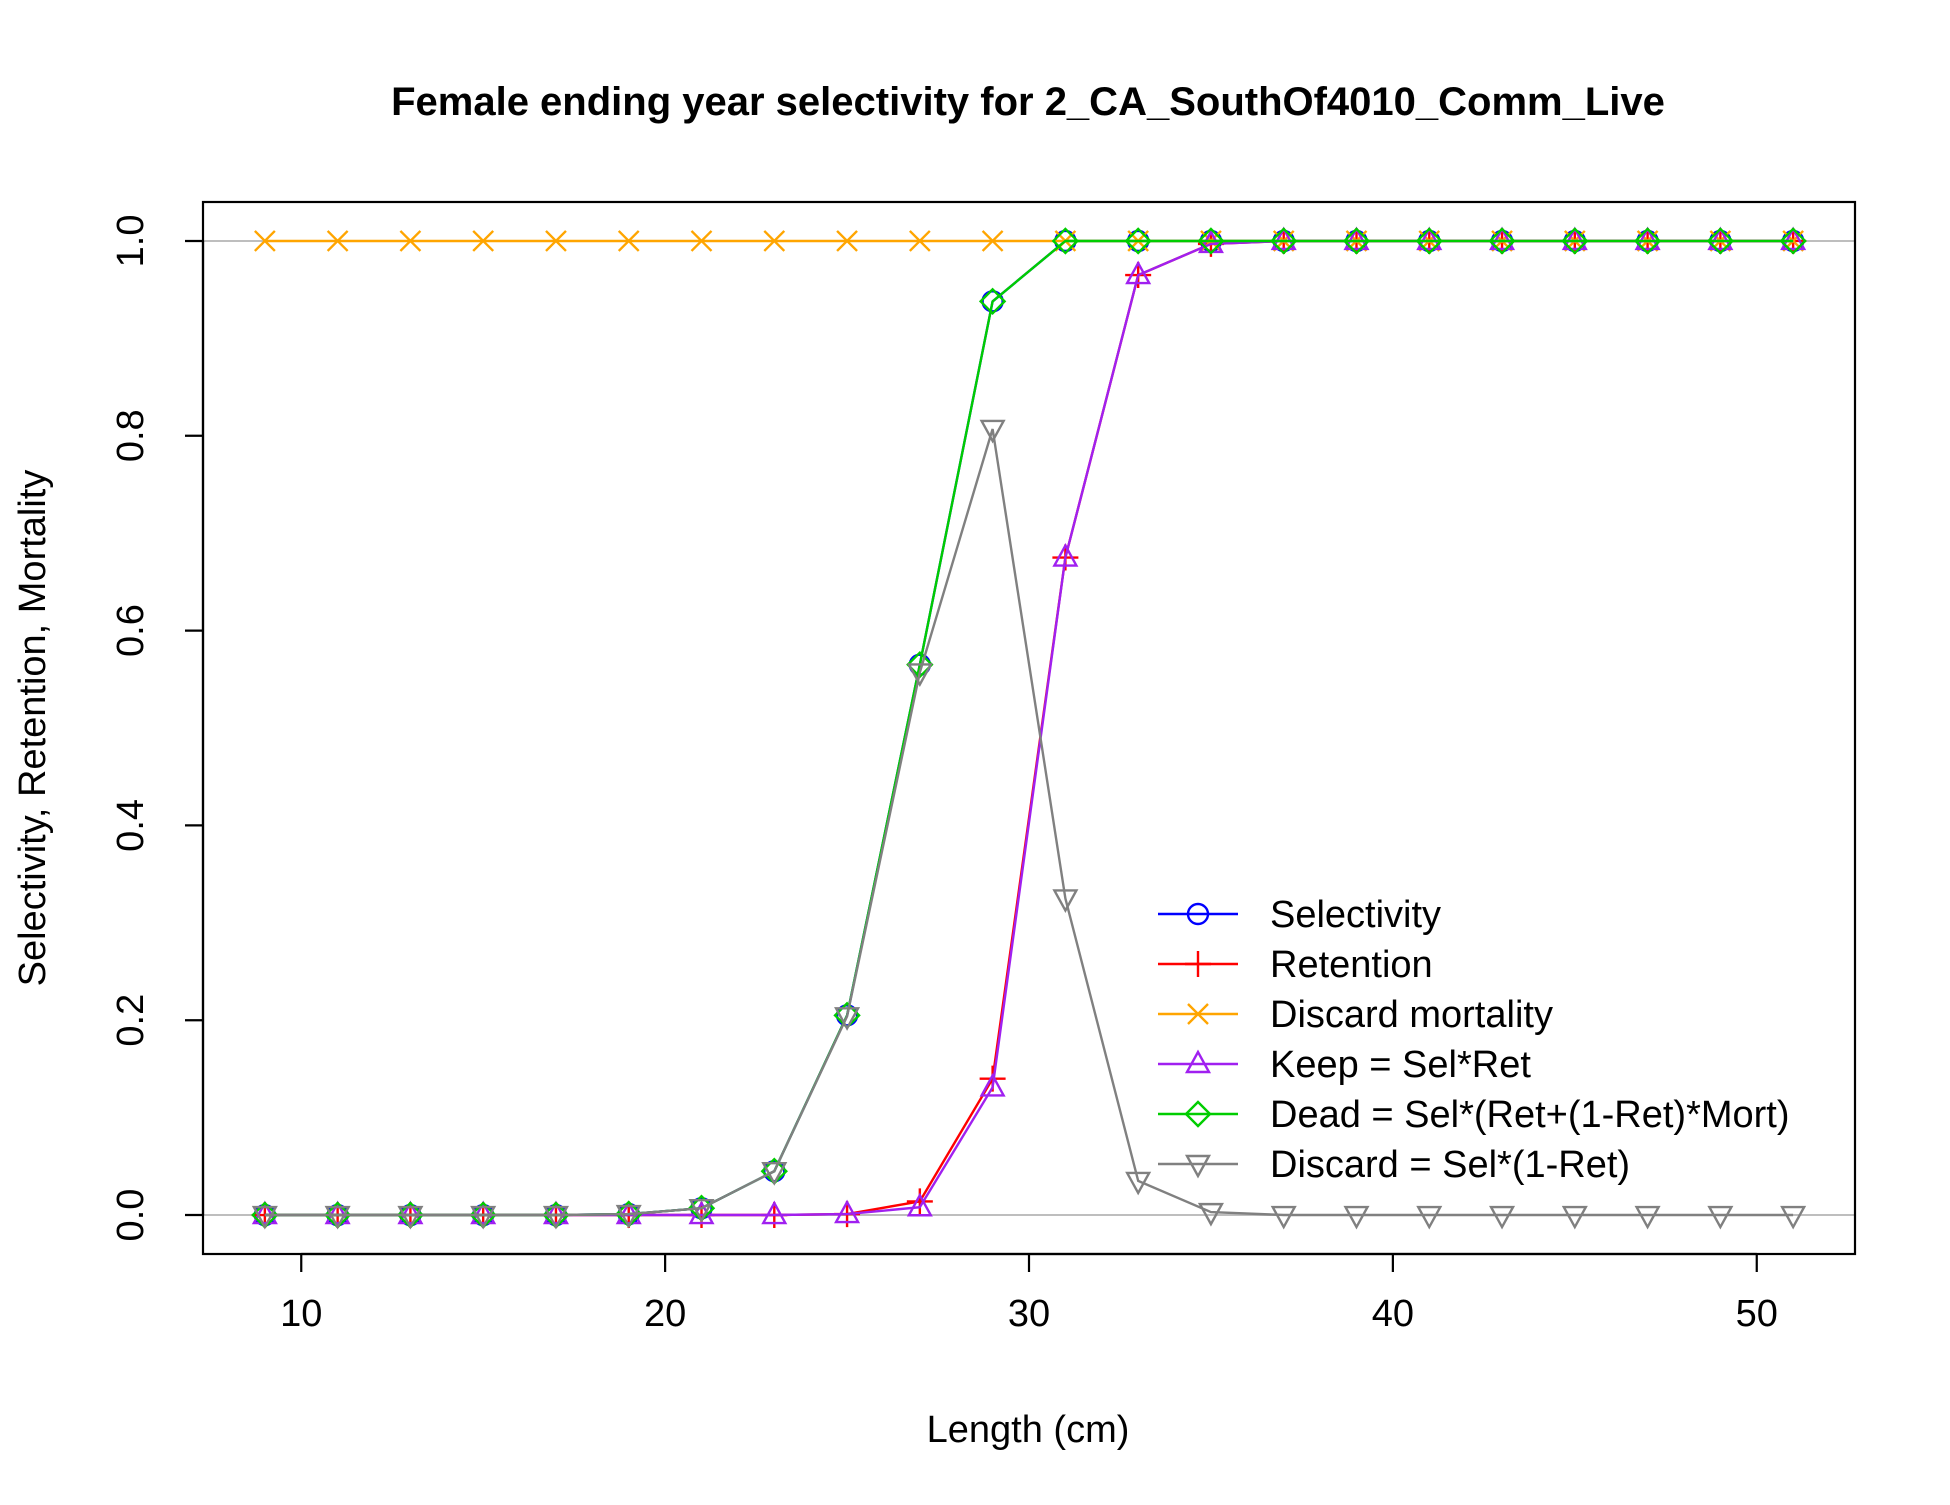 Image resolution: width=1950 pixels, height=1505 pixels. What do you see at coordinates (1344, 1065) in the screenshot?
I see `legend-item-keep-sel-ret: Keep = Sel*Ret` at bounding box center [1344, 1065].